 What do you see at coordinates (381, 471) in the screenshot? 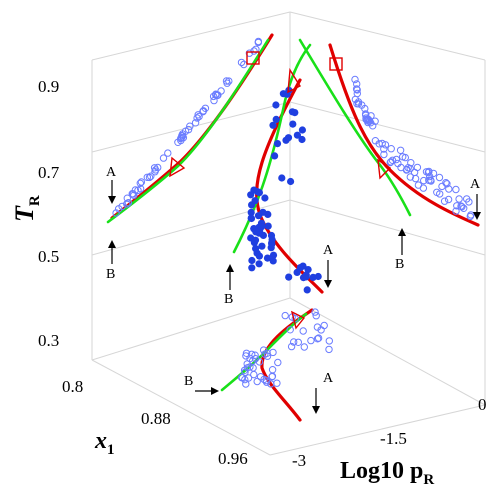
I see `y-axis-title-main: Log10 p` at bounding box center [381, 471].